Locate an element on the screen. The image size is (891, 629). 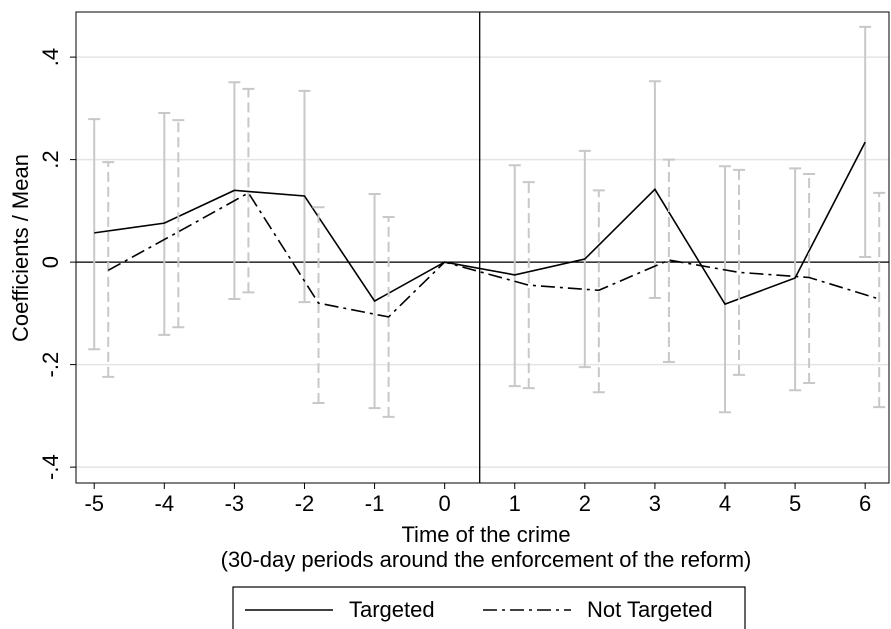
x-tick-label: -2 is located at coordinates (305, 503).